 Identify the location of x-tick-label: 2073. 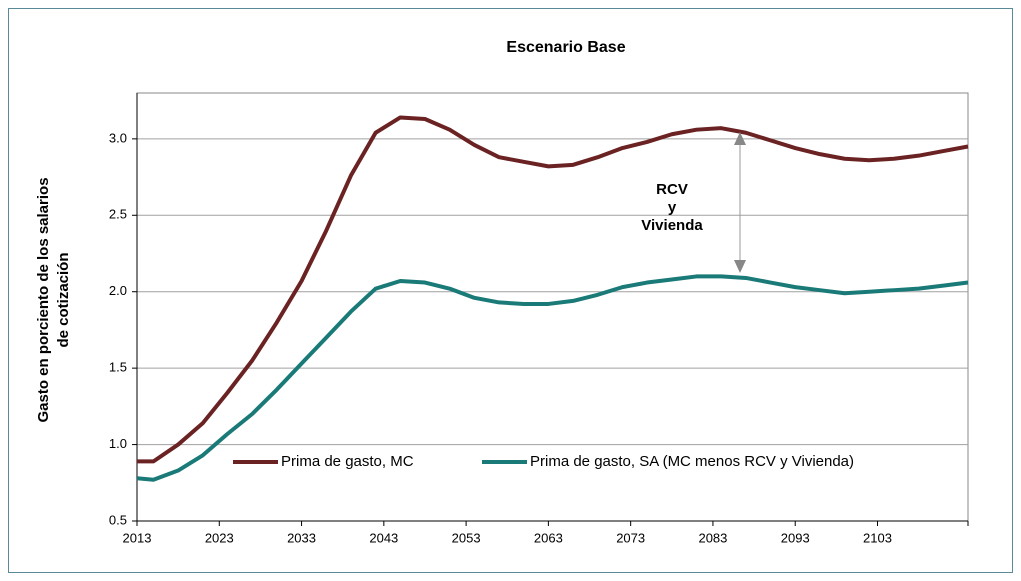
(630, 537).